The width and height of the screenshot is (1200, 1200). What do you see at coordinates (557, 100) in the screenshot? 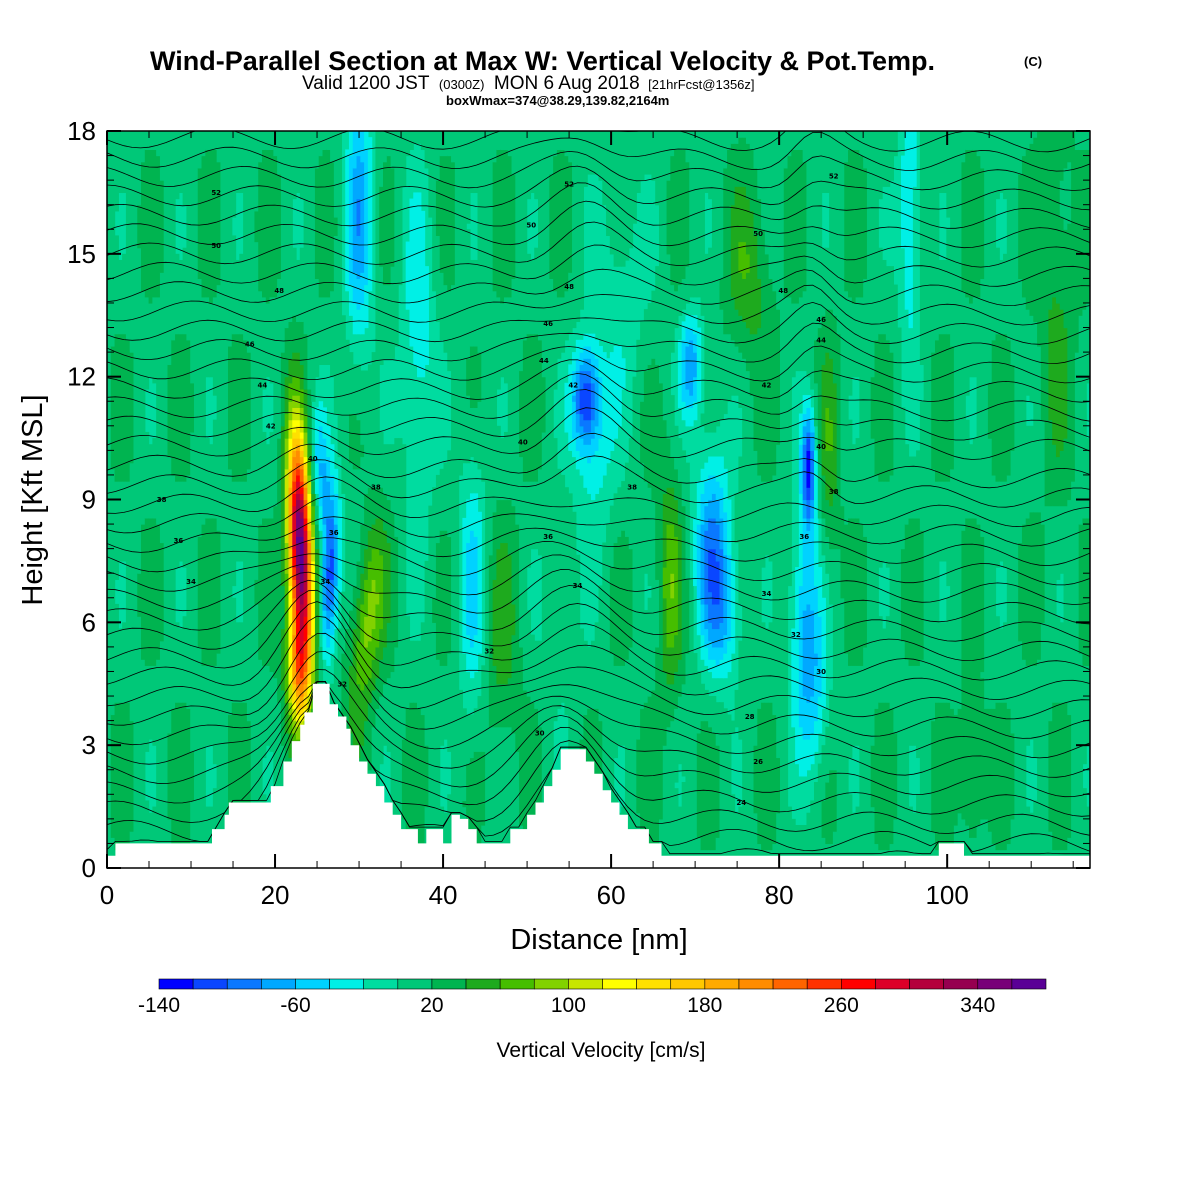
I see `chart-box-max: boxWmax=374@38.29,139.82,2164m` at bounding box center [557, 100].